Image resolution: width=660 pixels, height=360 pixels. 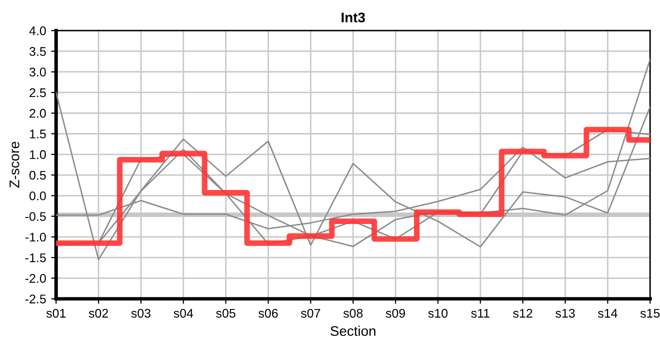 What do you see at coordinates (353, 313) in the screenshot?
I see `x-tick-label: s08` at bounding box center [353, 313].